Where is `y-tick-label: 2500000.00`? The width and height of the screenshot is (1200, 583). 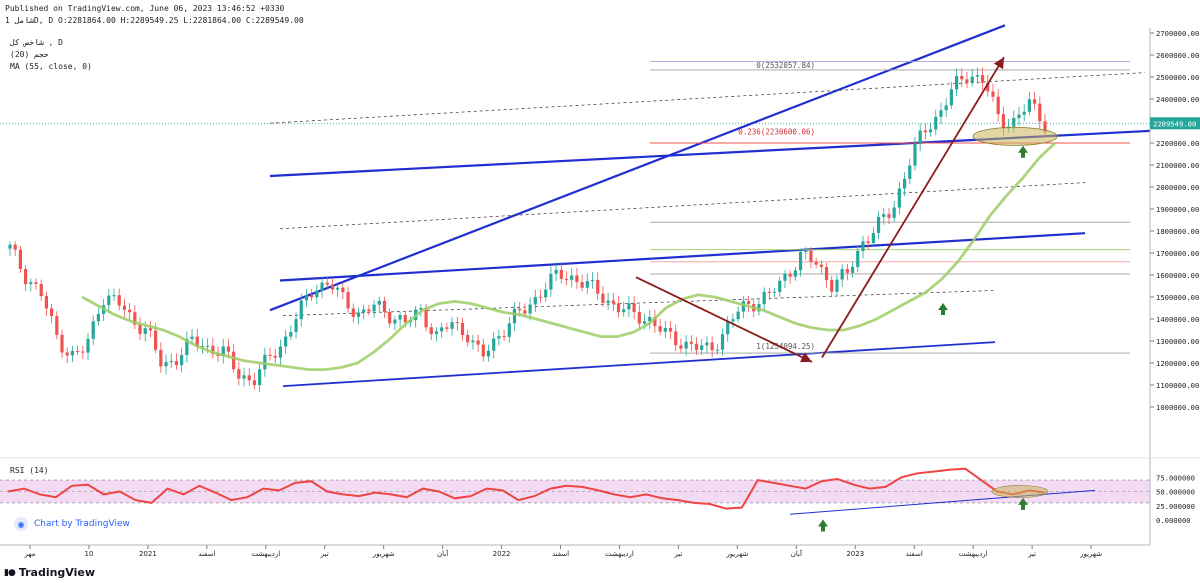 y-tick-label: 2500000.00 is located at coordinates (1177, 77).